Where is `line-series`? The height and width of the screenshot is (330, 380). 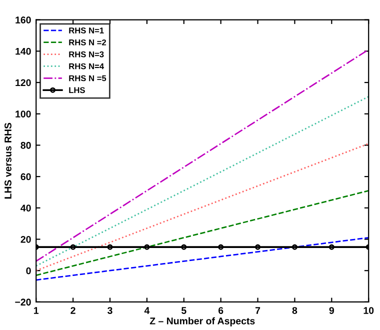 line-series is located at coordinates (202, 258).